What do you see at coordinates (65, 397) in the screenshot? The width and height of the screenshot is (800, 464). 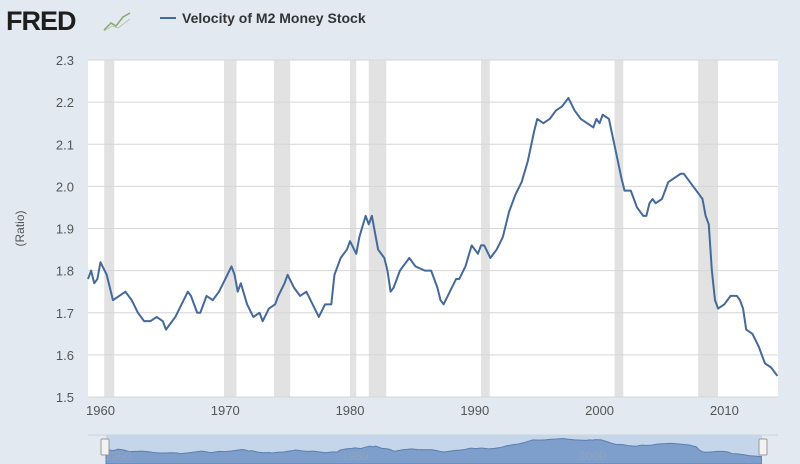 I see `y-tick-label: 1.5` at bounding box center [65, 397].